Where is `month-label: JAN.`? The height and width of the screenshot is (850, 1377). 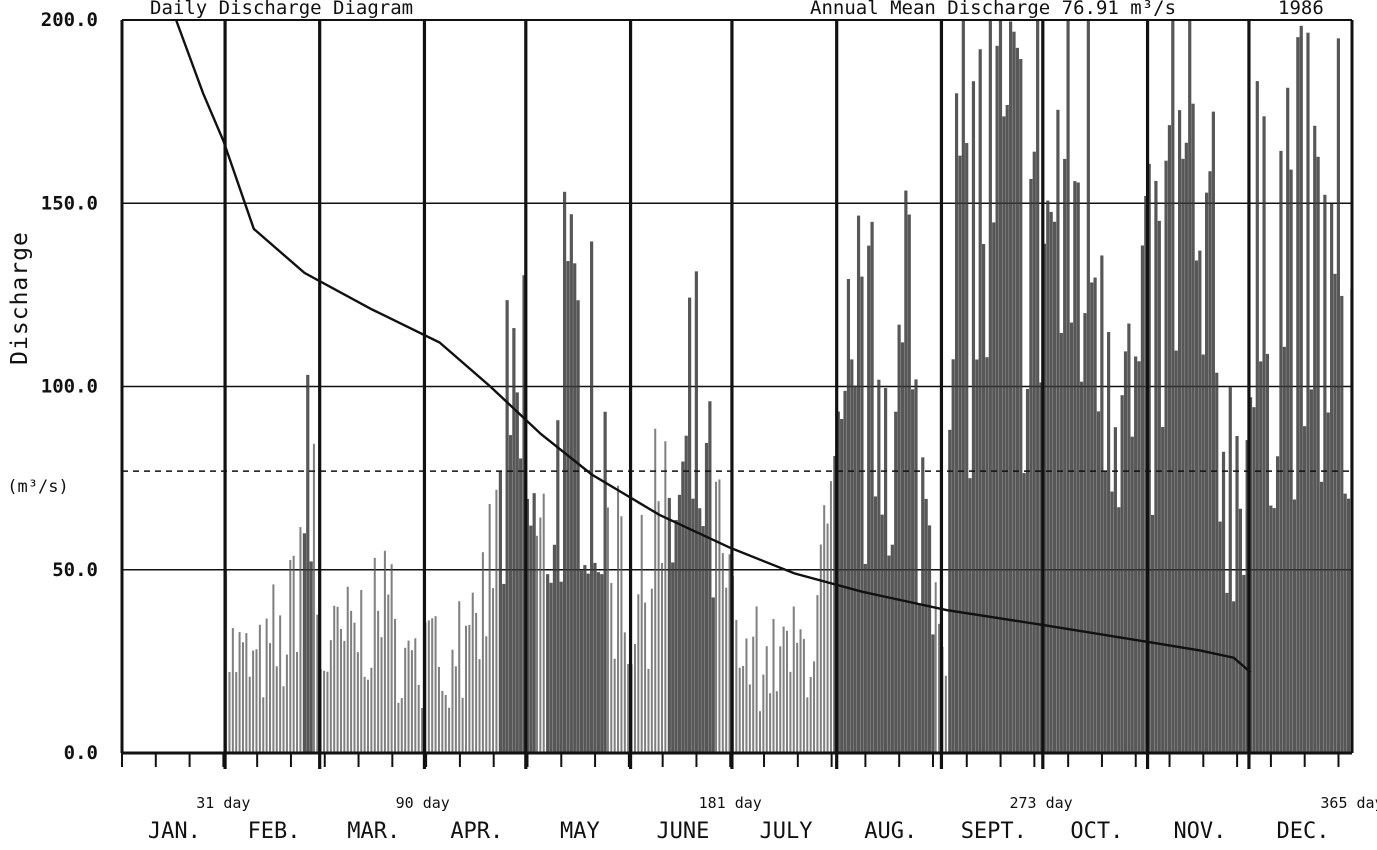
month-label: JAN. is located at coordinates (174, 831).